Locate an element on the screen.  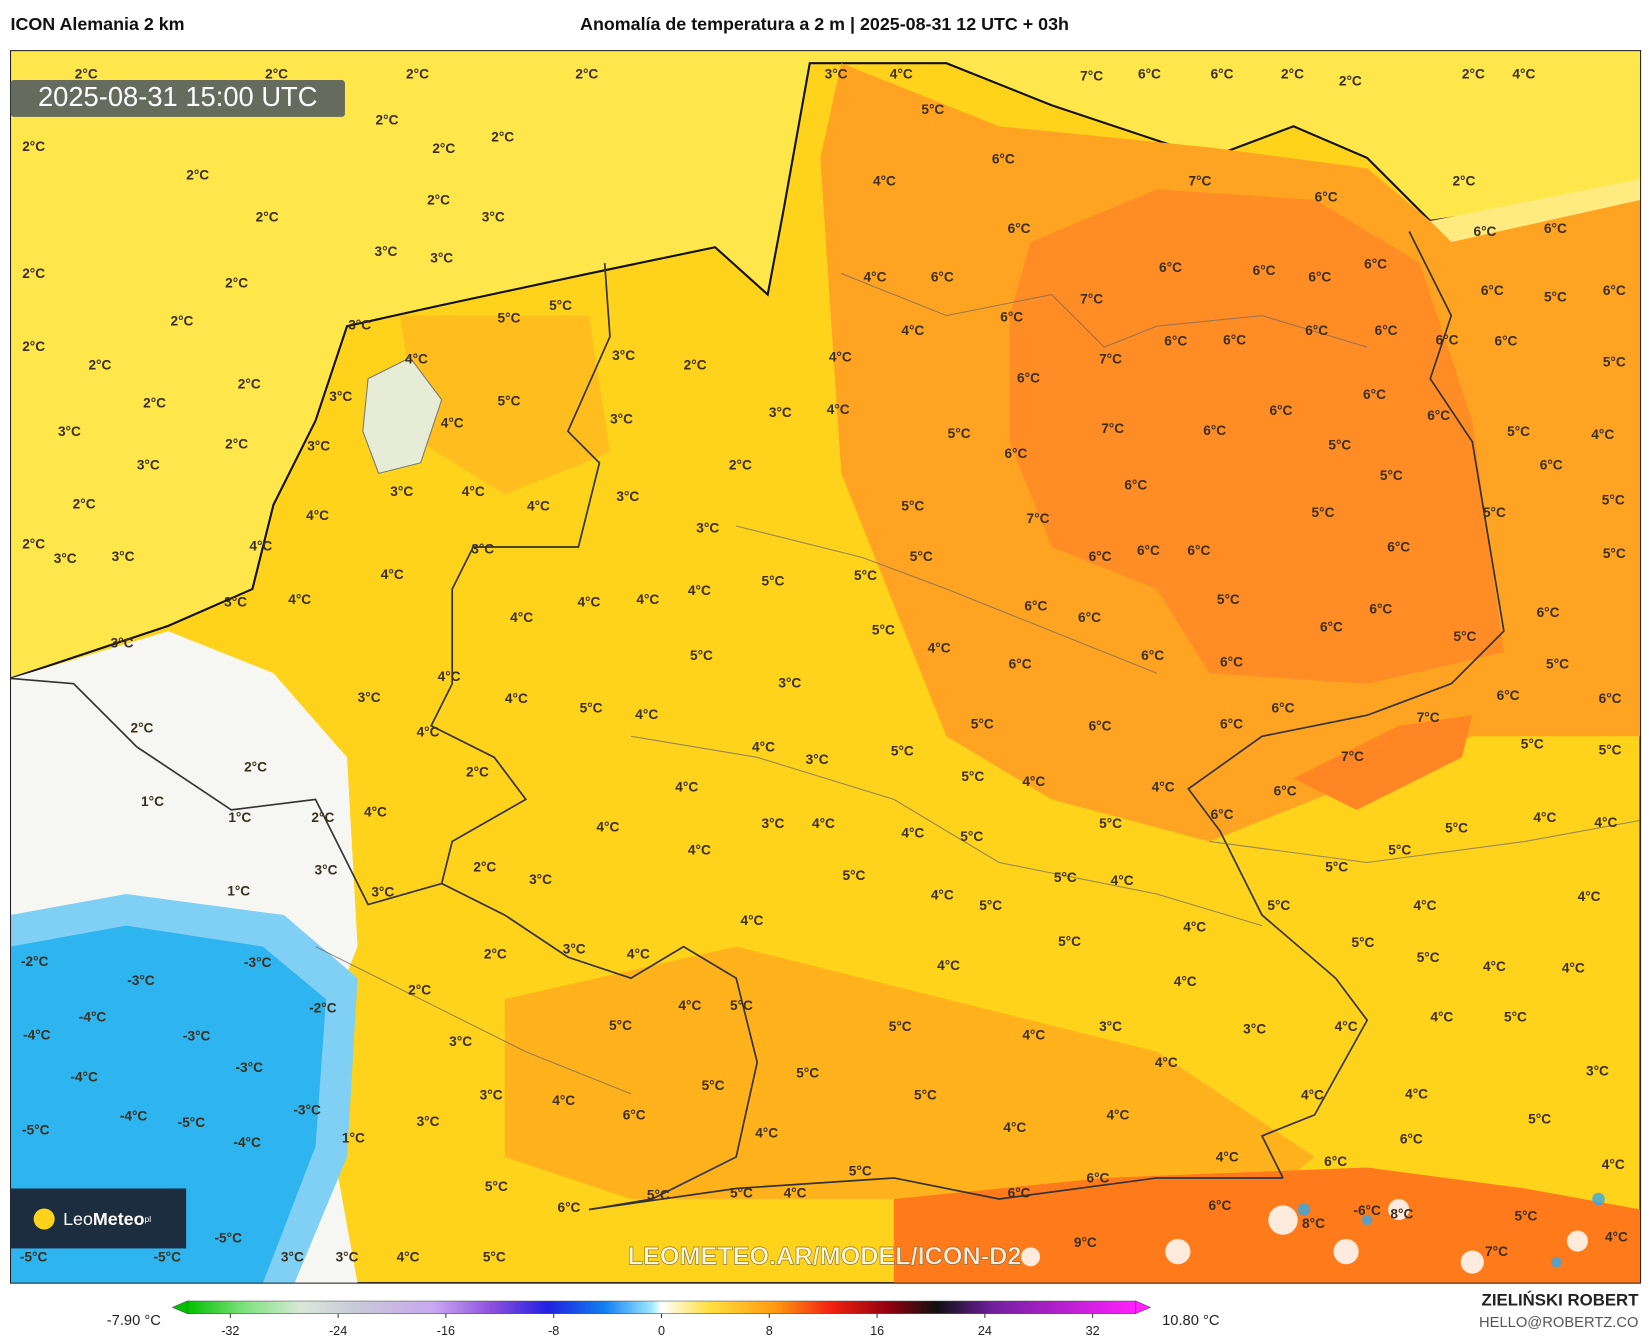
colorbar-gradient is located at coordinates (661, 1307).